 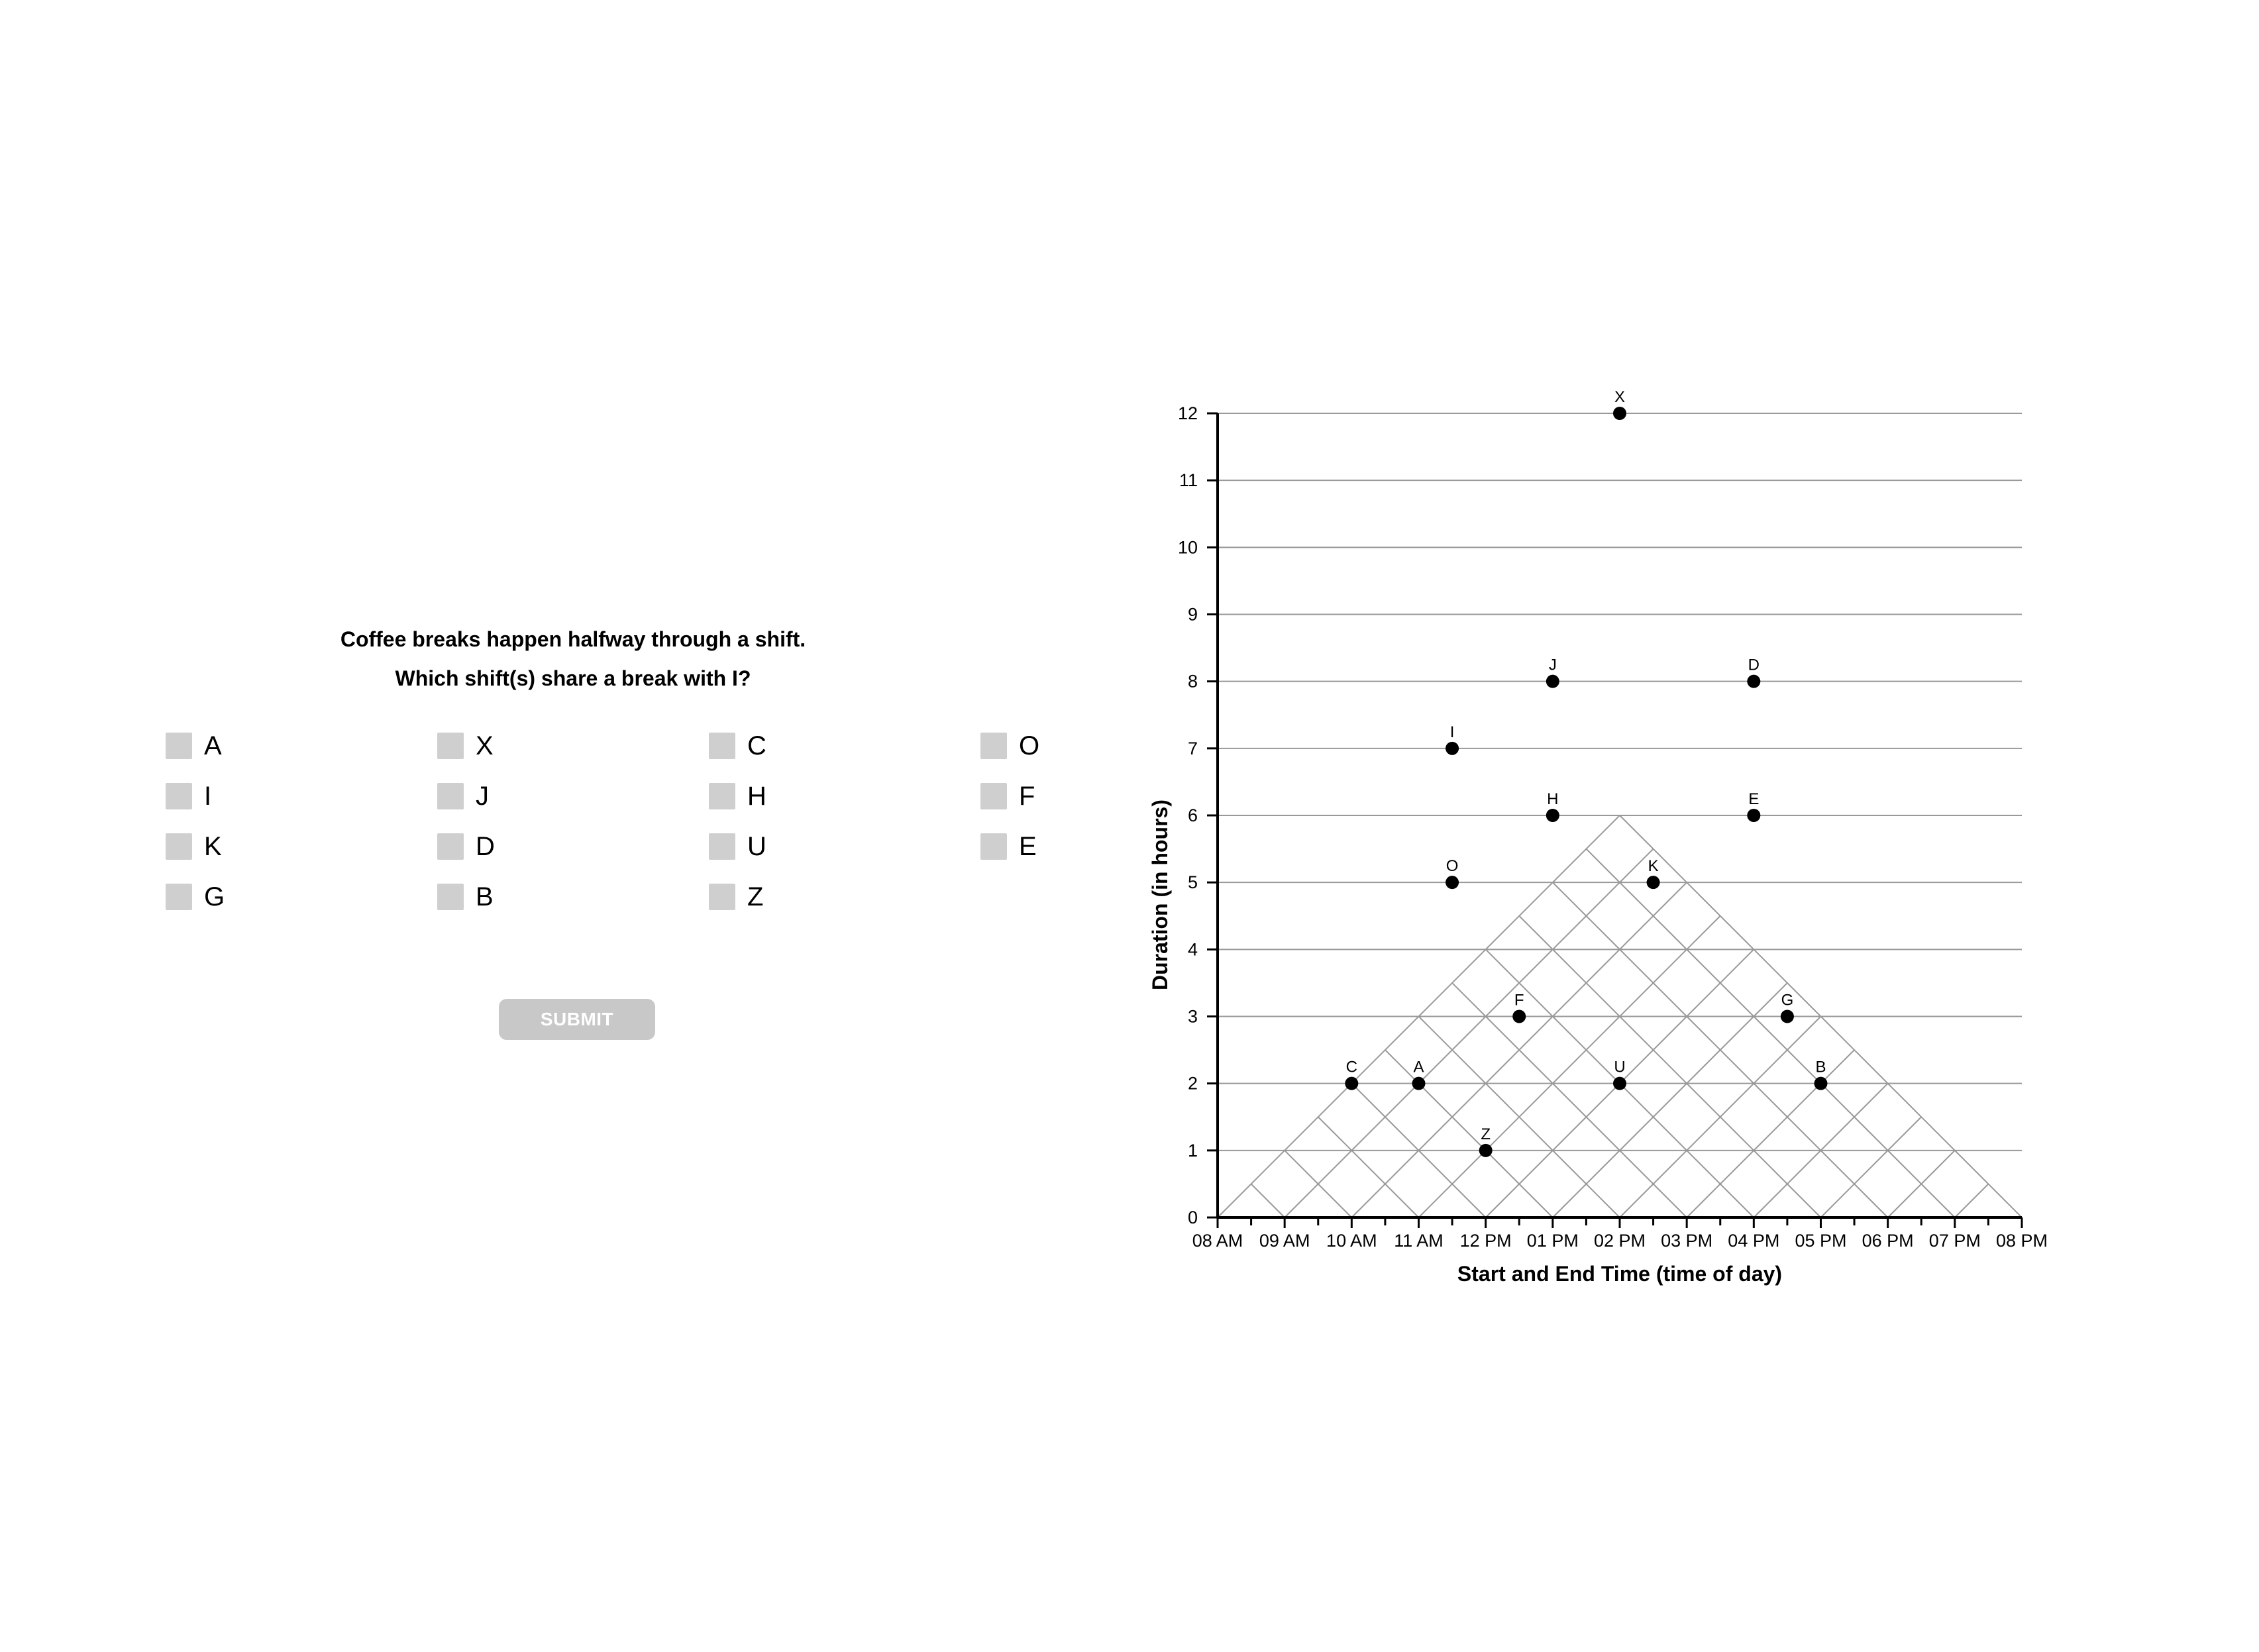 What do you see at coordinates (1686, 1241) in the screenshot?
I see `x-tick-label: 03 PM` at bounding box center [1686, 1241].